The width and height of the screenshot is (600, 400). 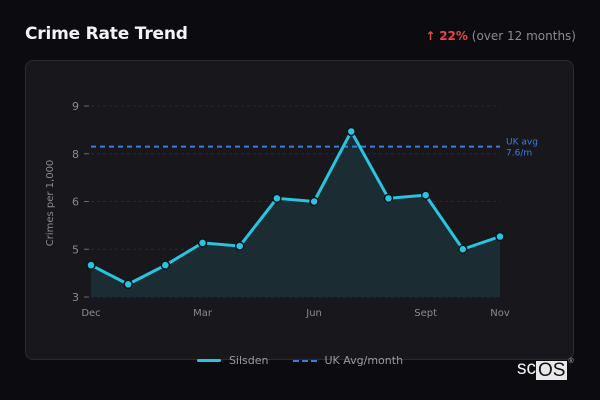 I want to click on y-tick-label: 5, so click(x=75, y=249).